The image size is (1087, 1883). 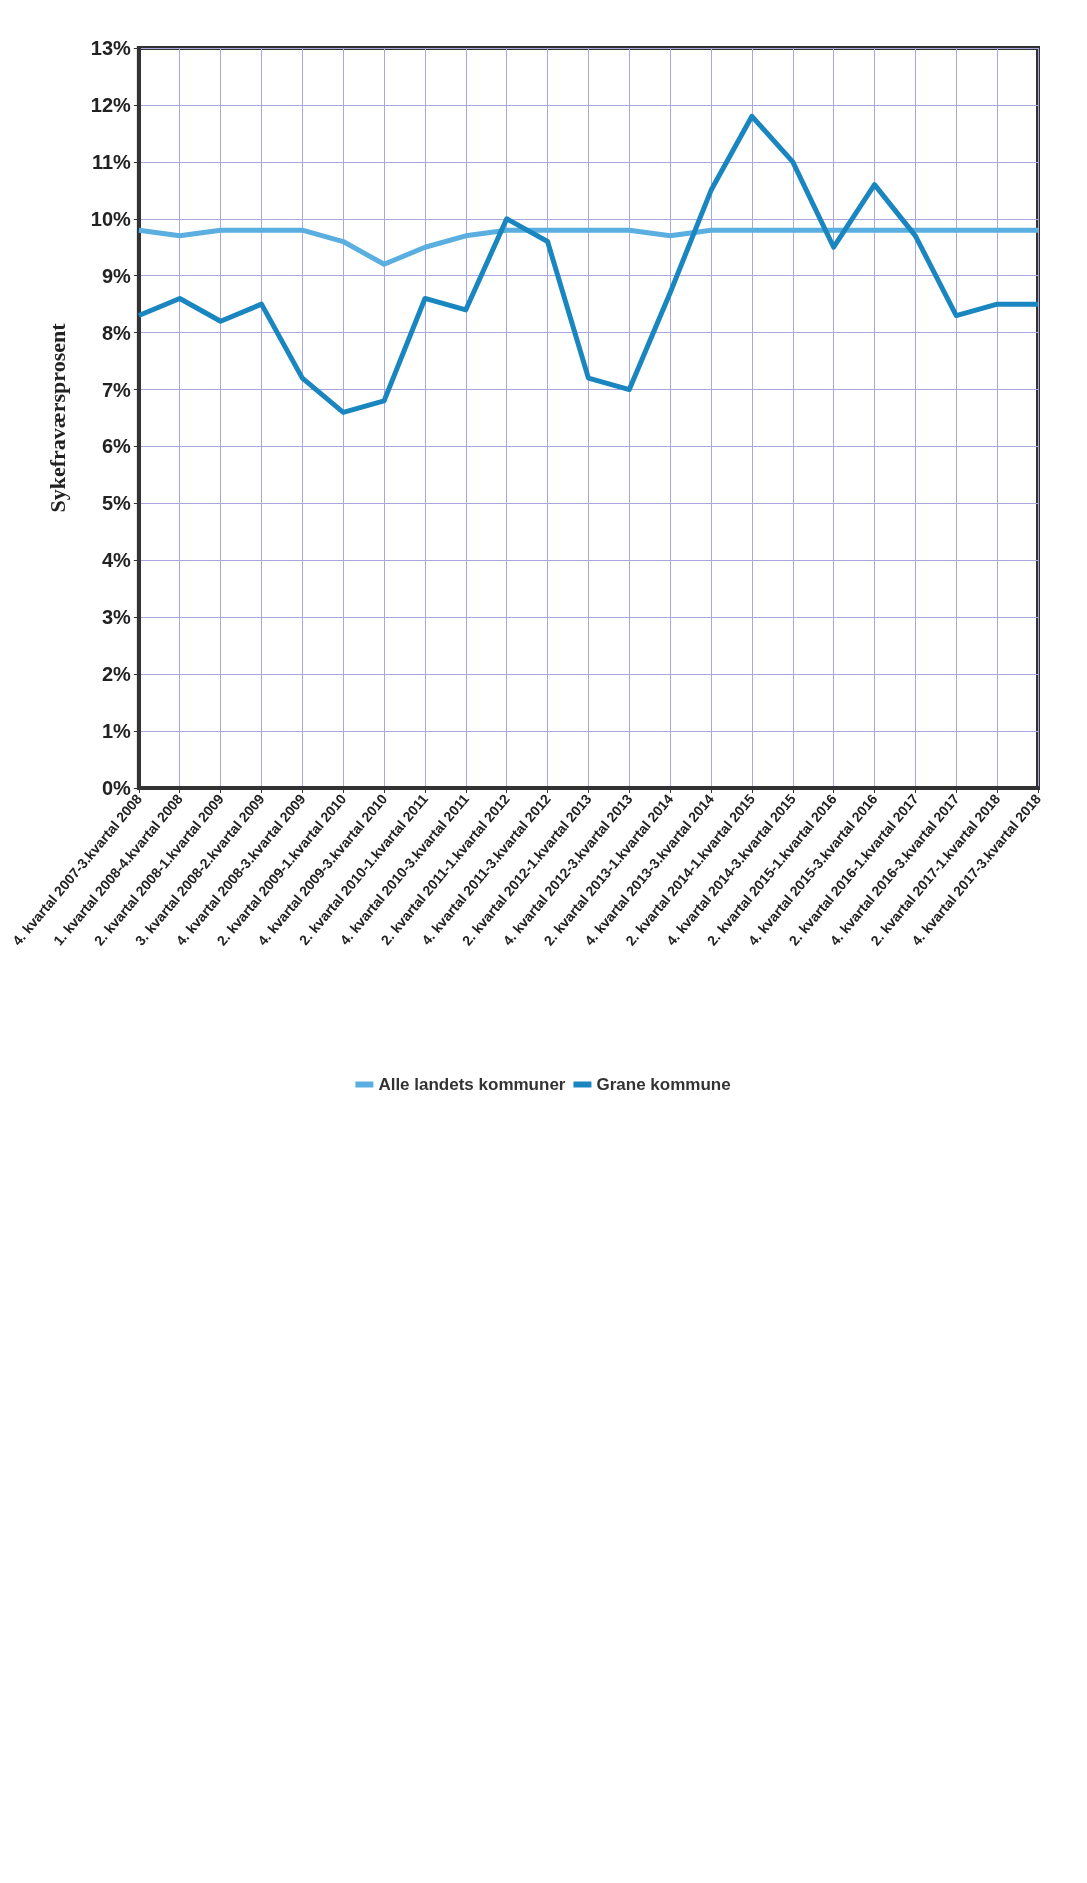 What do you see at coordinates (111, 218) in the screenshot?
I see `y-tick-label: 10%` at bounding box center [111, 218].